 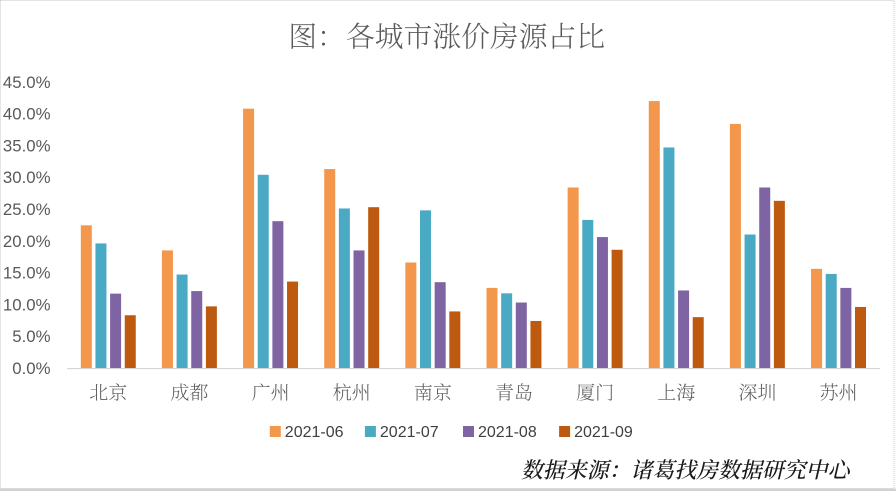 What do you see at coordinates (603, 432) in the screenshot?
I see `svg-text: 2021-09` at bounding box center [603, 432].